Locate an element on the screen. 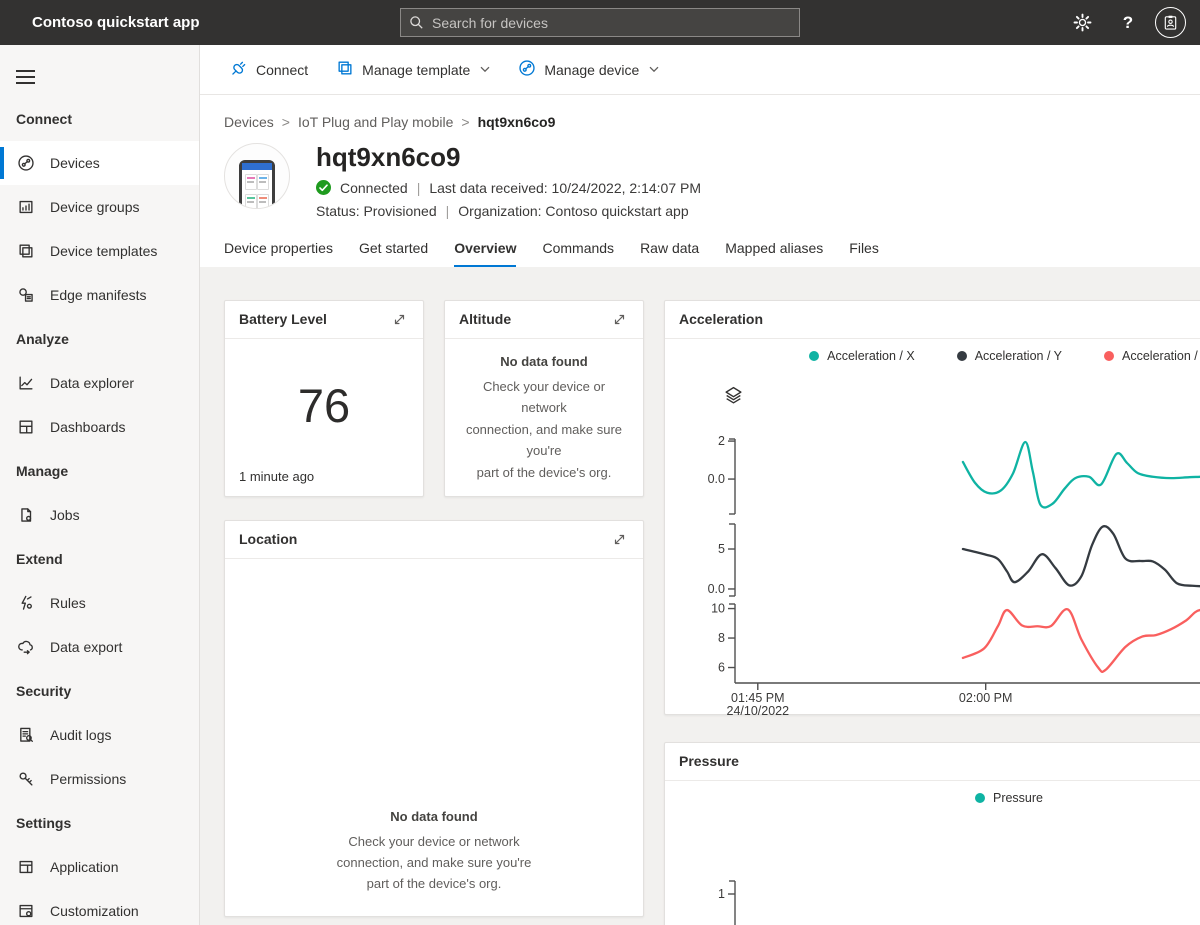 This screenshot has height=925, width=1200. svg-text: 0.0 is located at coordinates (716, 589).